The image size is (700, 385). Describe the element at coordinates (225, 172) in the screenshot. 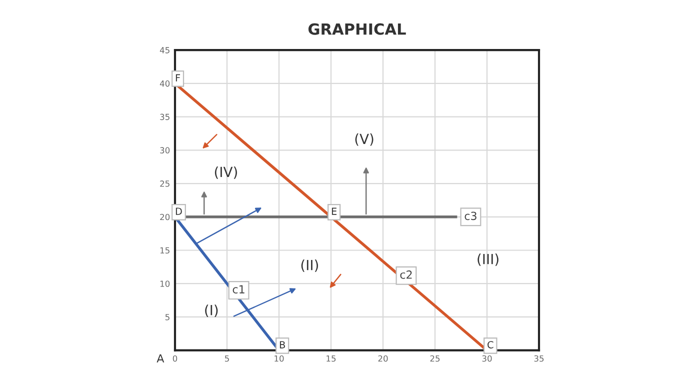

I see `annotation: (IV)` at that location.